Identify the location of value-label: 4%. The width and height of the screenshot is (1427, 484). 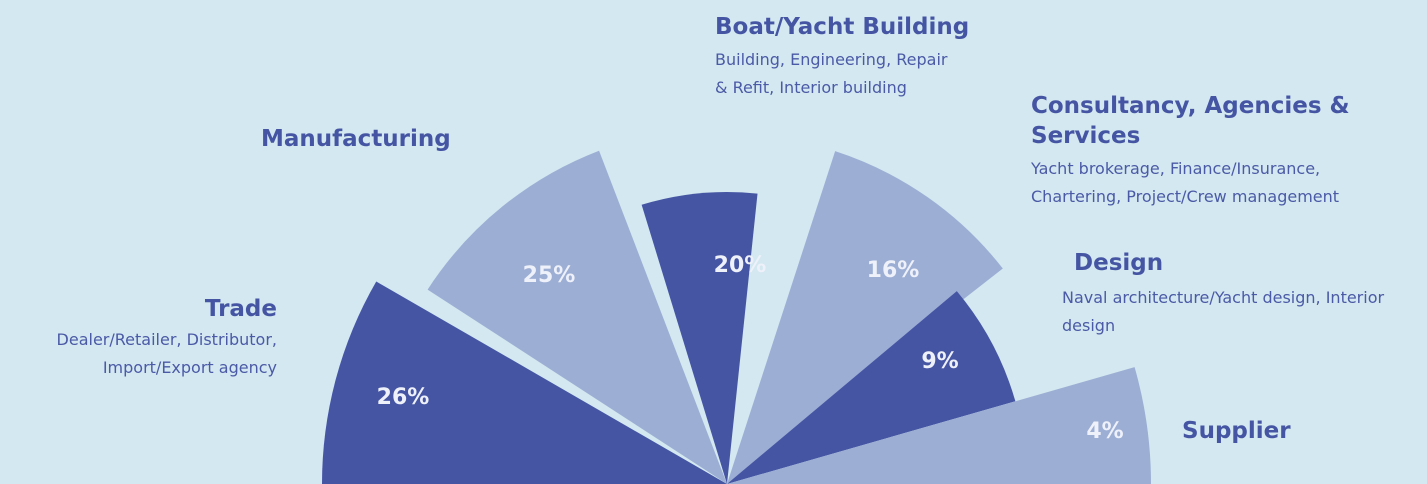
(1104, 431).